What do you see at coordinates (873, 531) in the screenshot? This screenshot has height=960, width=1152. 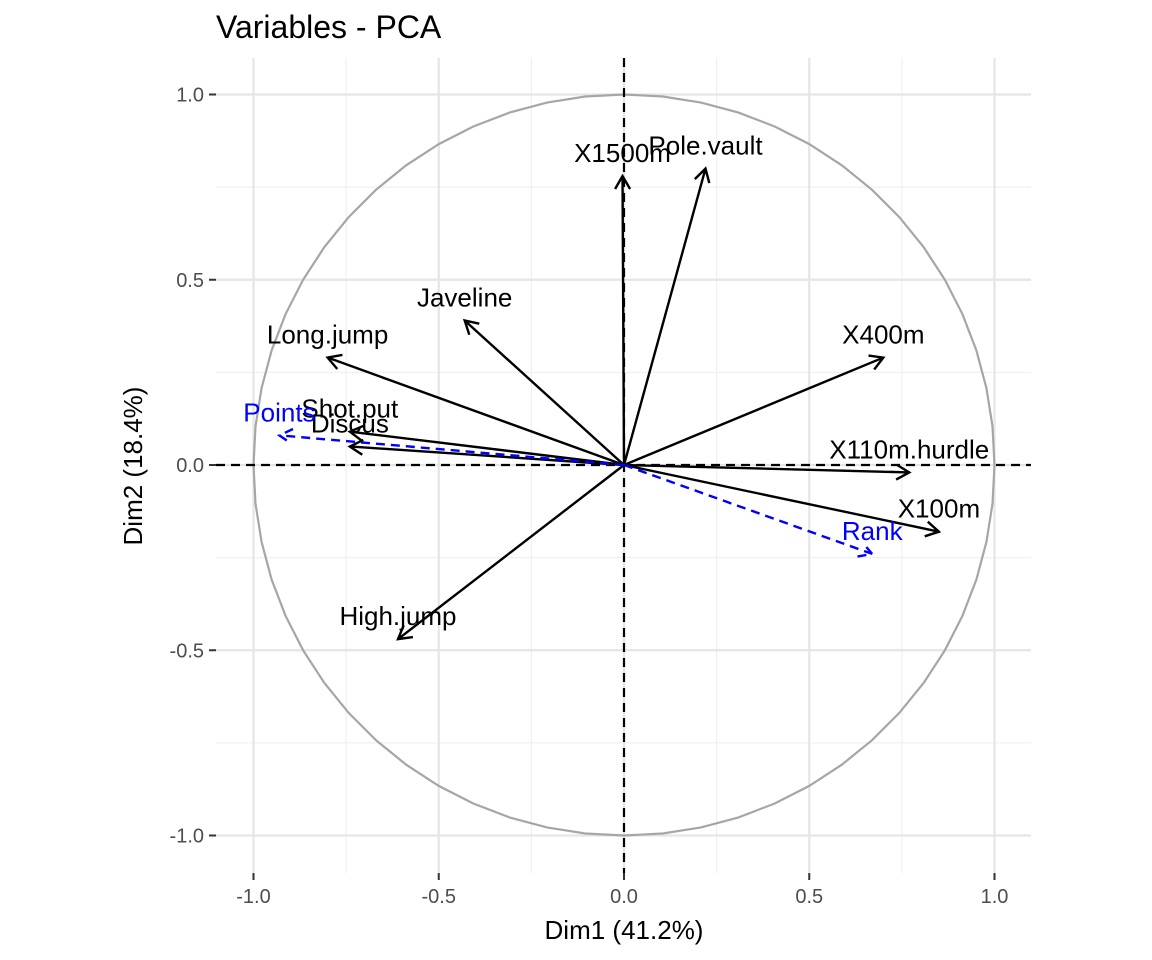 I see `label-rank: Rank` at bounding box center [873, 531].